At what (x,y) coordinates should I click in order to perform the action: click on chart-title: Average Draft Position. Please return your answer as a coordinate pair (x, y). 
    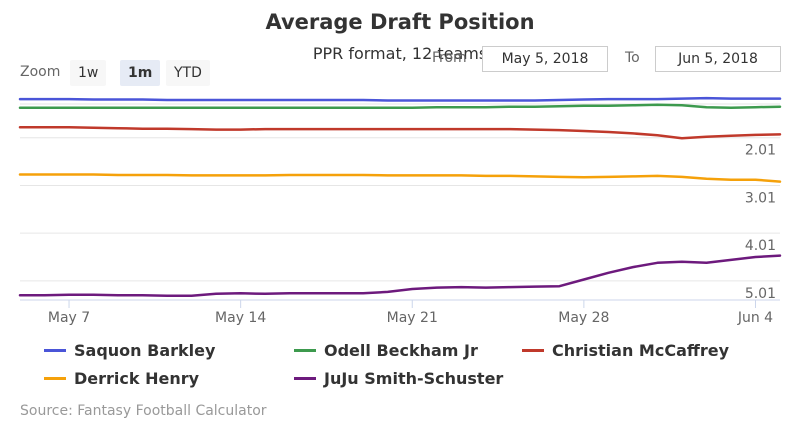
    Looking at the image, I should click on (400, 22).